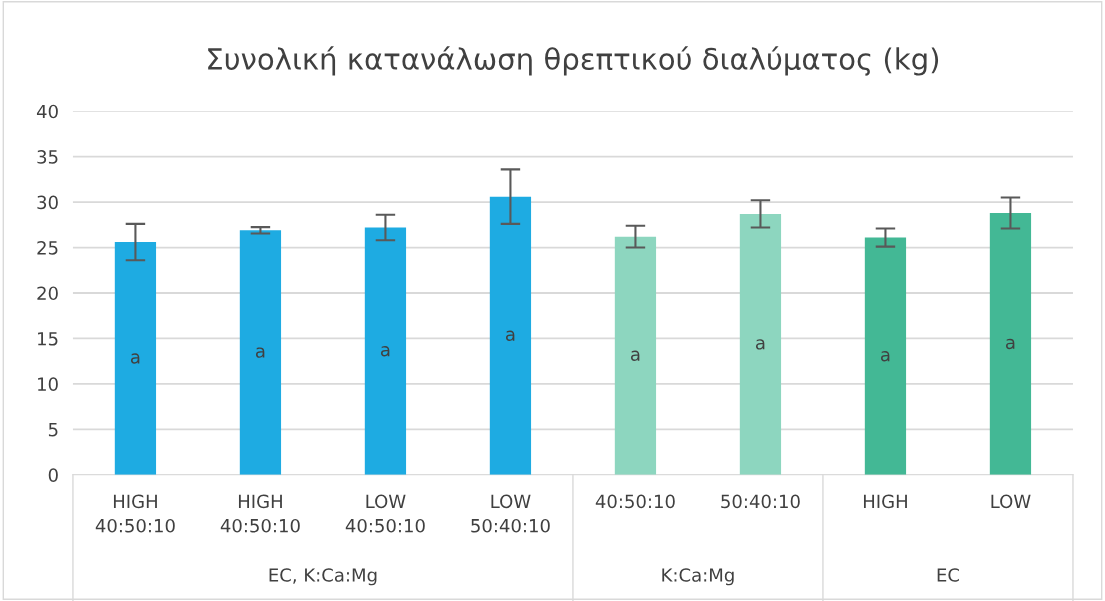  Describe the element at coordinates (635, 501) in the screenshot. I see `x-tick-label: 40:50:10` at that location.